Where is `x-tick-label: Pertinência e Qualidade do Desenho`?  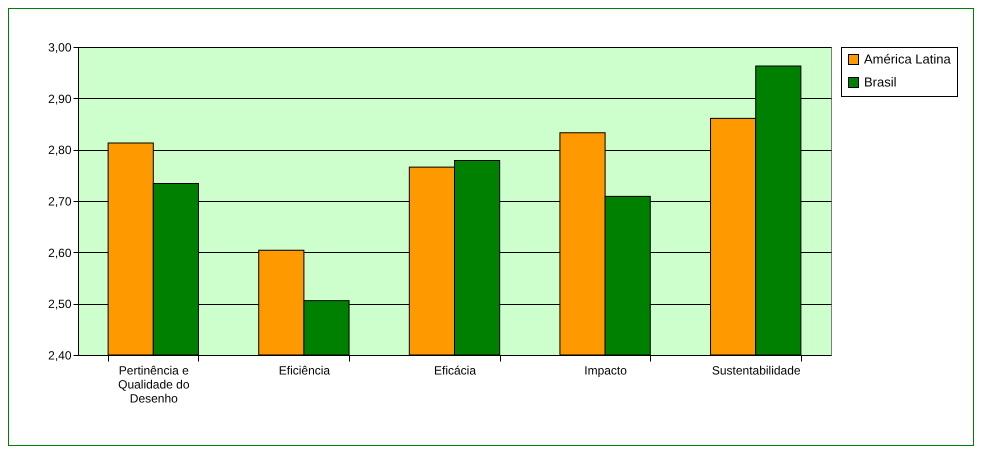
x-tick-label: Pertinência e Qualidade do Desenho is located at coordinates (154, 385).